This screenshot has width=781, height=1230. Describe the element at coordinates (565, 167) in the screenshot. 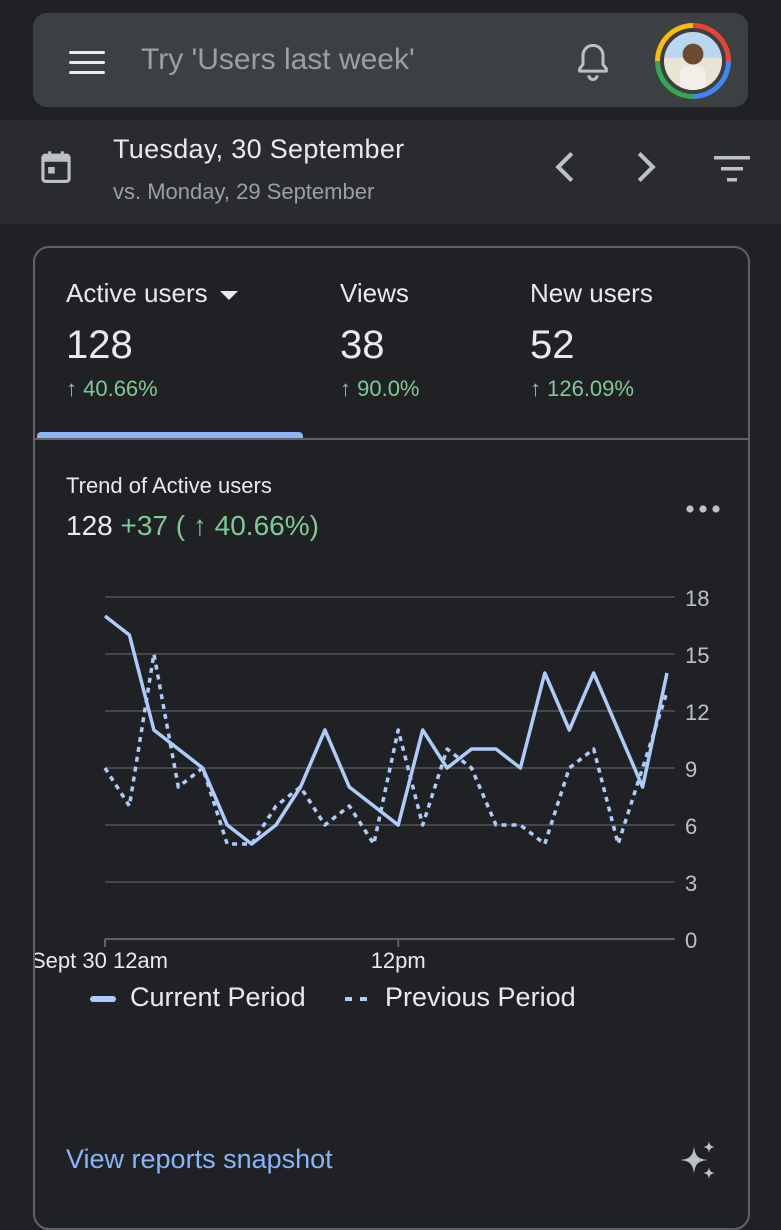

I see `chevron-left-icon` at that location.